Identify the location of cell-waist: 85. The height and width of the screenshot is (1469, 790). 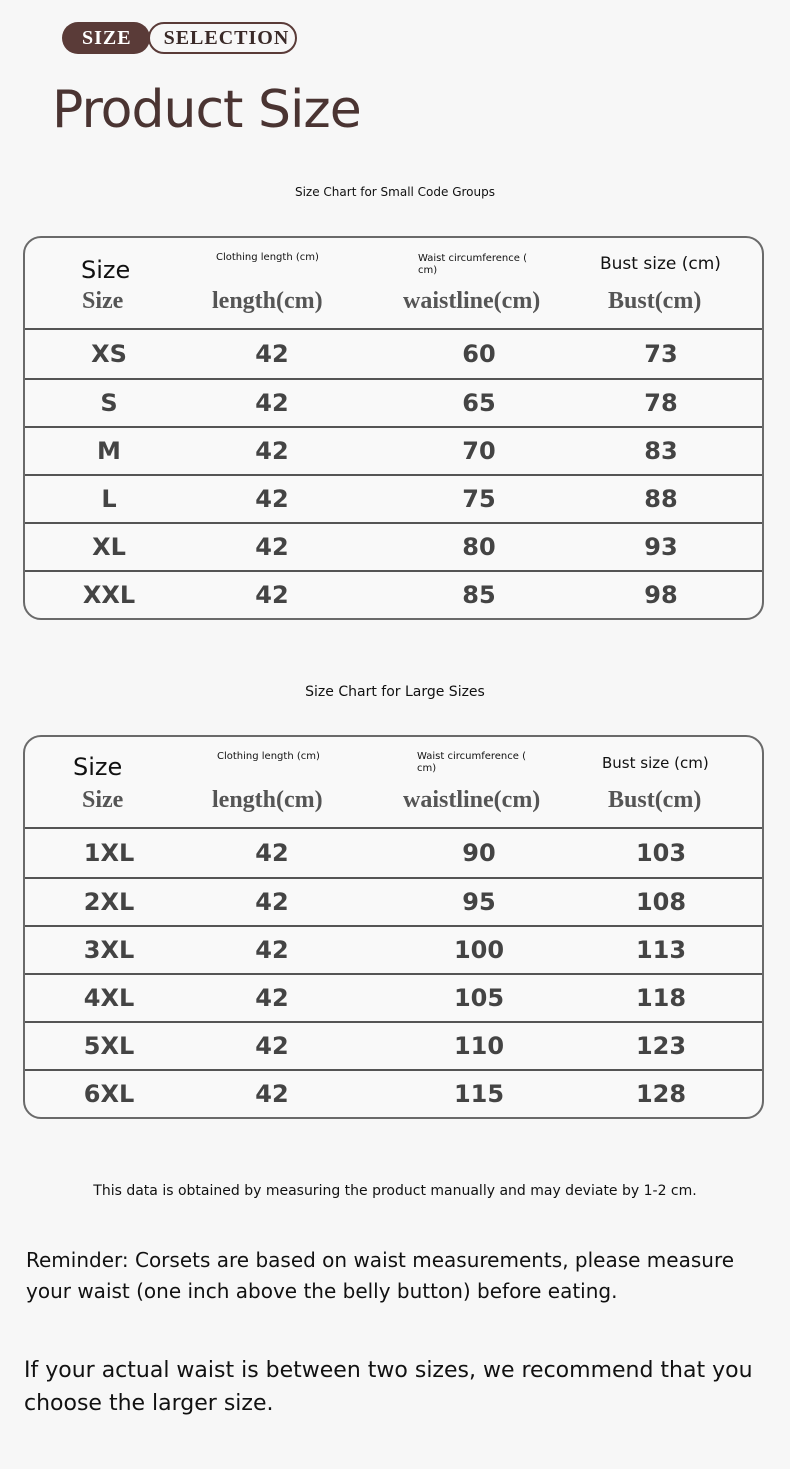
(479, 595).